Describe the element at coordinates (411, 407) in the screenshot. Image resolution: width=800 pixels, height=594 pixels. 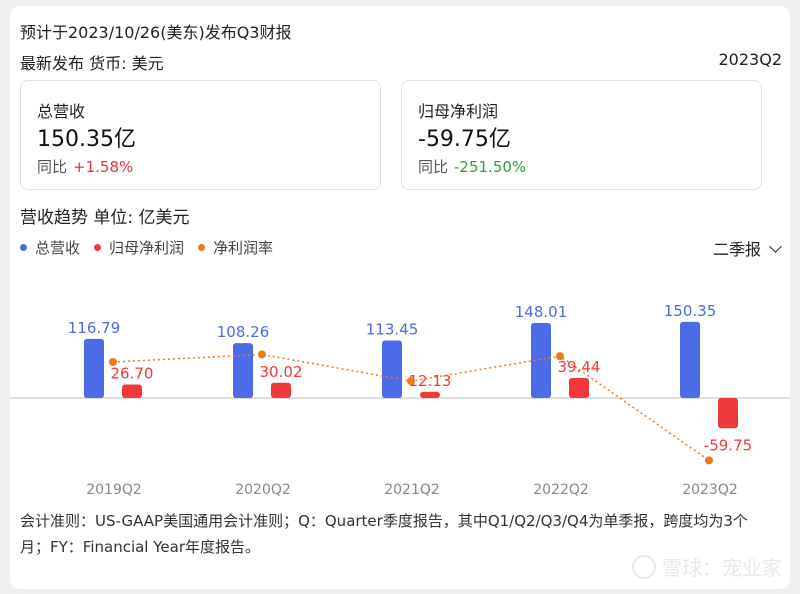
I see `net-margin-line` at that location.